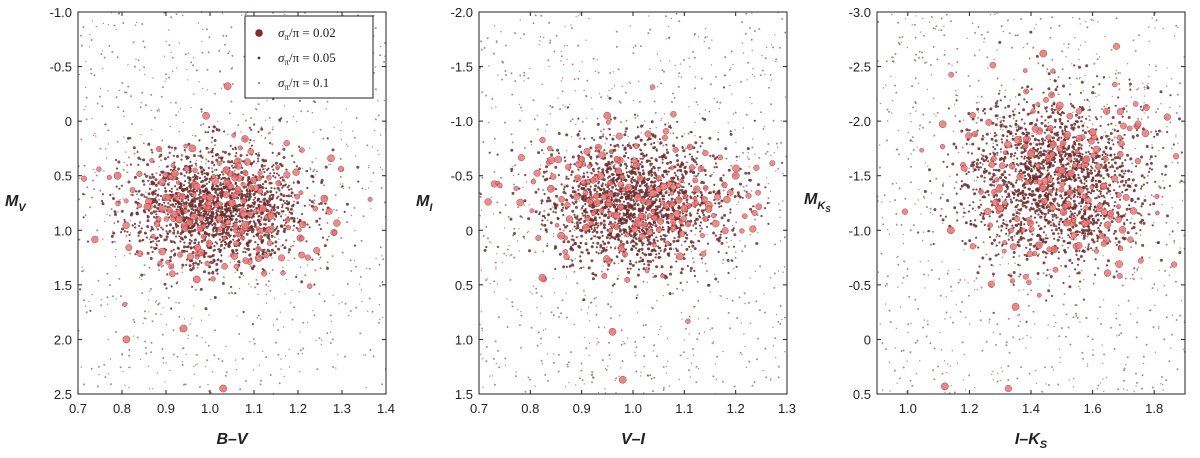  I want to click on x-tick-label: 0.8, so click(122, 408).